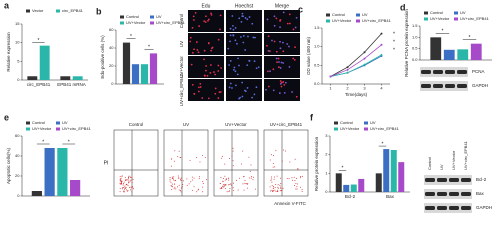 The width and height of the screenshot is (500, 240). What do you see at coordinates (381, 88) in the screenshot?
I see `x-tick-label: 4` at bounding box center [381, 88].